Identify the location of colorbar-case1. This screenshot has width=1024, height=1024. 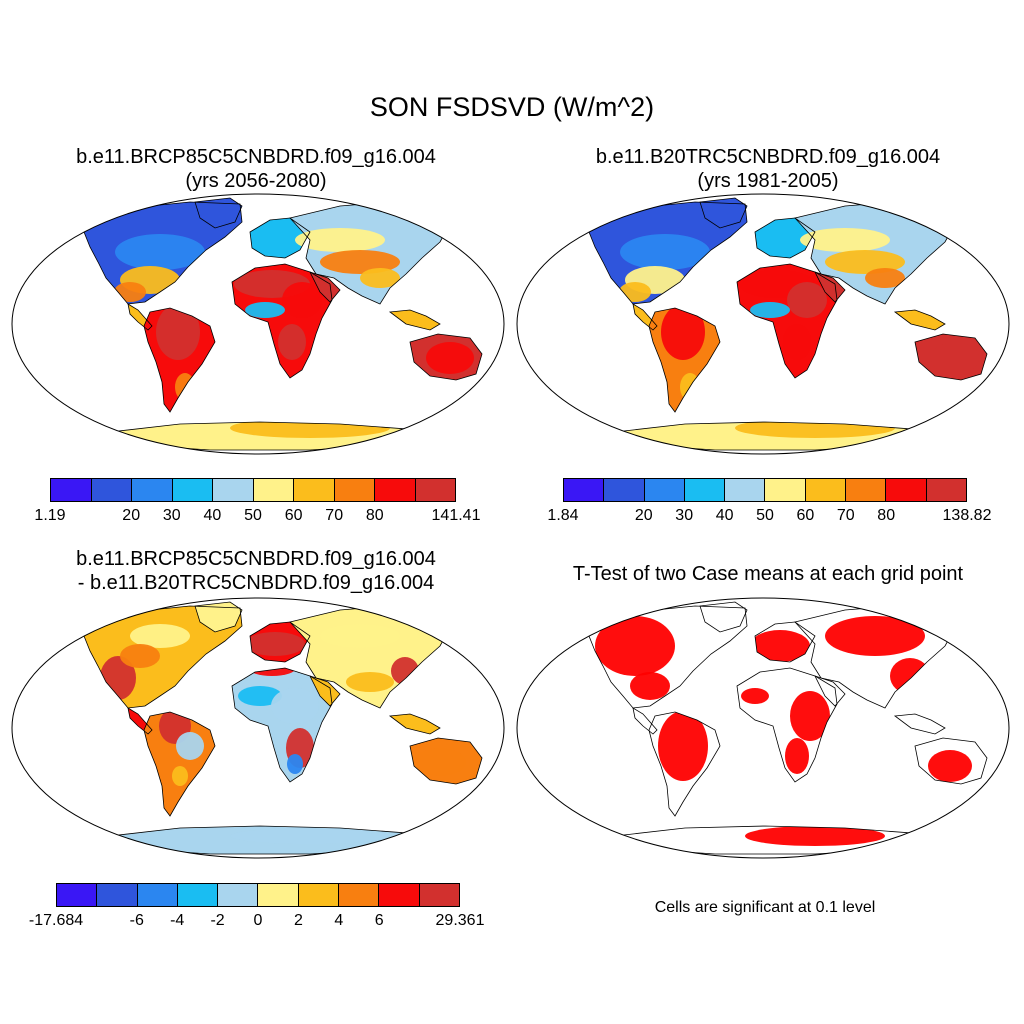
(253, 490).